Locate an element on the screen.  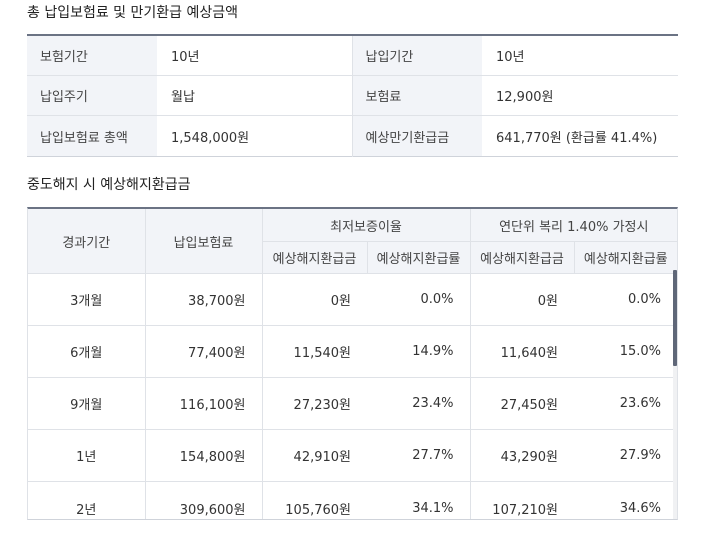
cell-comp-rate: 23.6% is located at coordinates (625, 403).